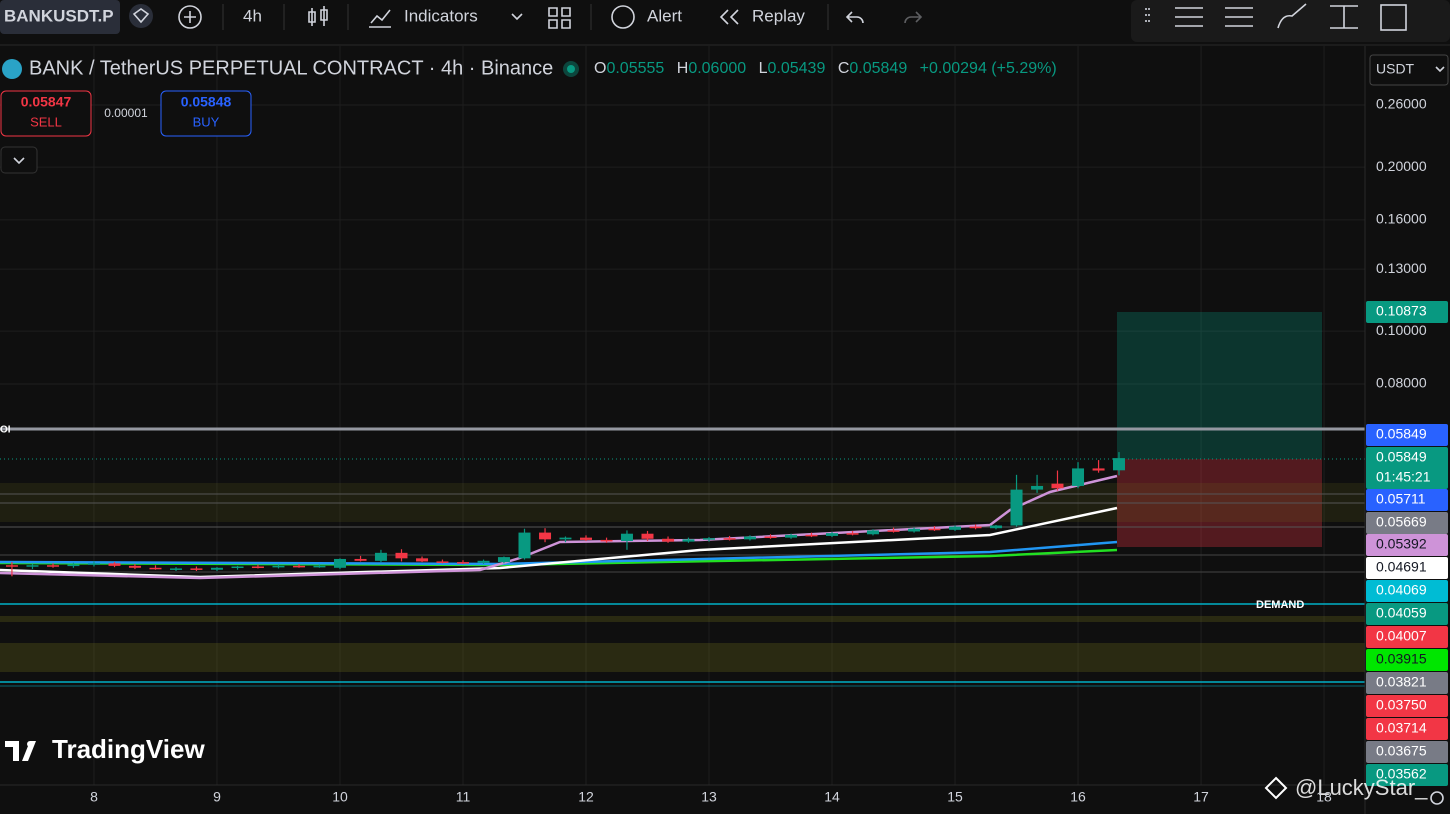  Describe the element at coordinates (380, 18) in the screenshot. I see `indicators-icon` at that location.